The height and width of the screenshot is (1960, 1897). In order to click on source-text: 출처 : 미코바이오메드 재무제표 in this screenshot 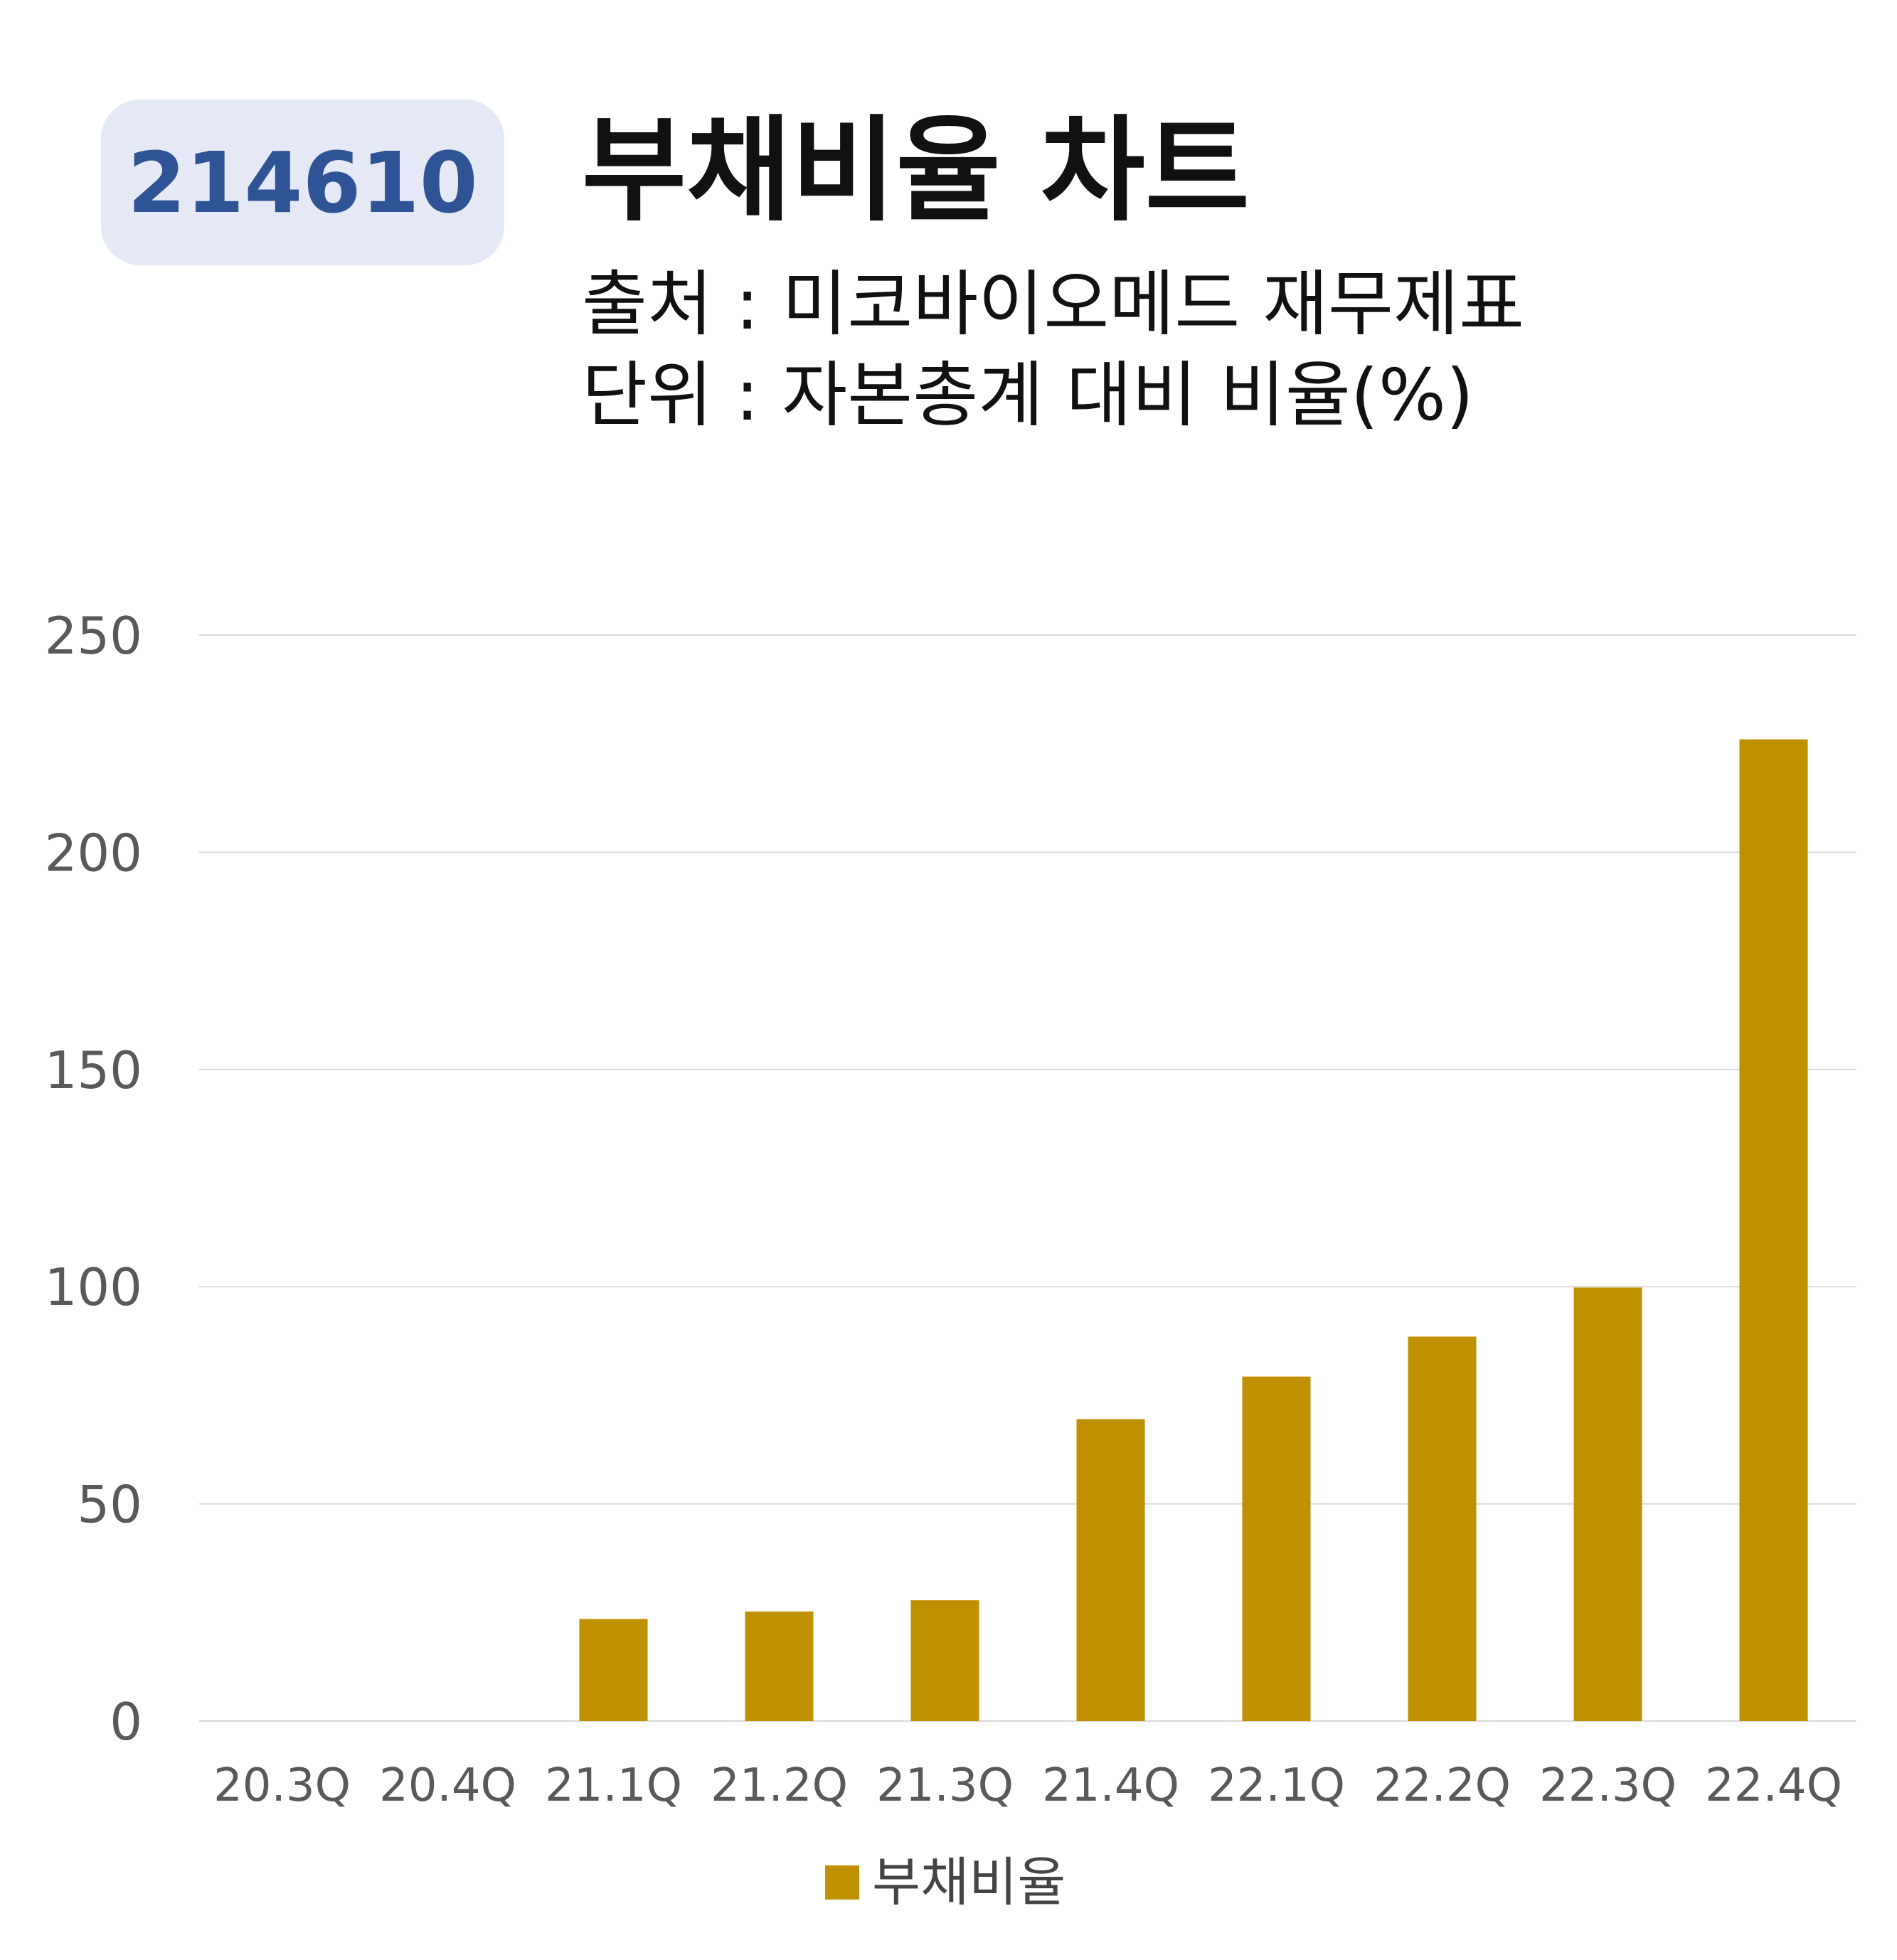, I will do `click(1053, 304)`.